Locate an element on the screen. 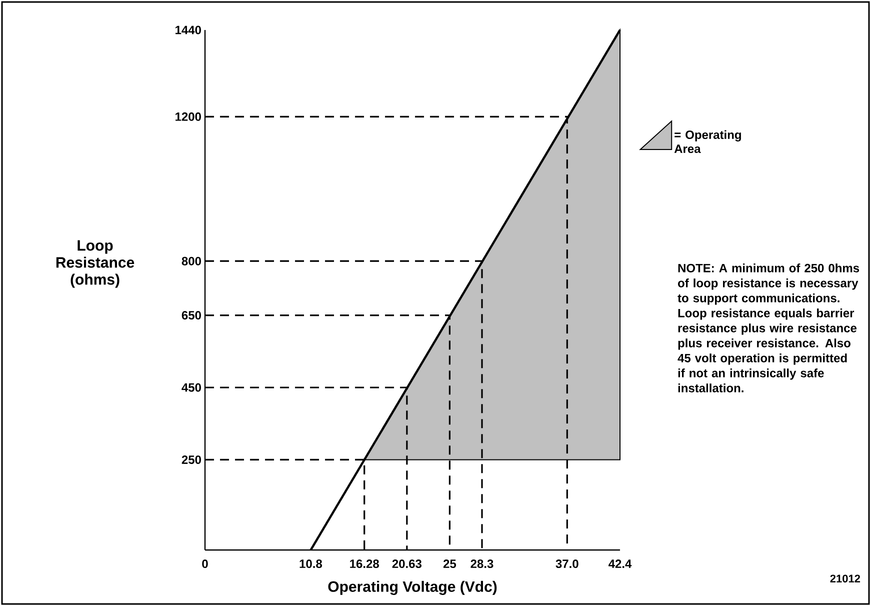 The height and width of the screenshot is (606, 871). x-tick-label: 42.4 is located at coordinates (620, 564).